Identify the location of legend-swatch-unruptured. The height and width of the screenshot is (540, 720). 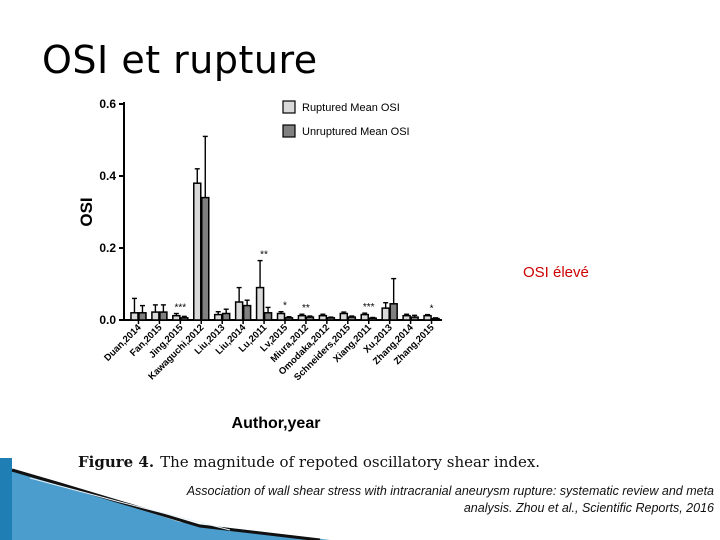
(289, 131).